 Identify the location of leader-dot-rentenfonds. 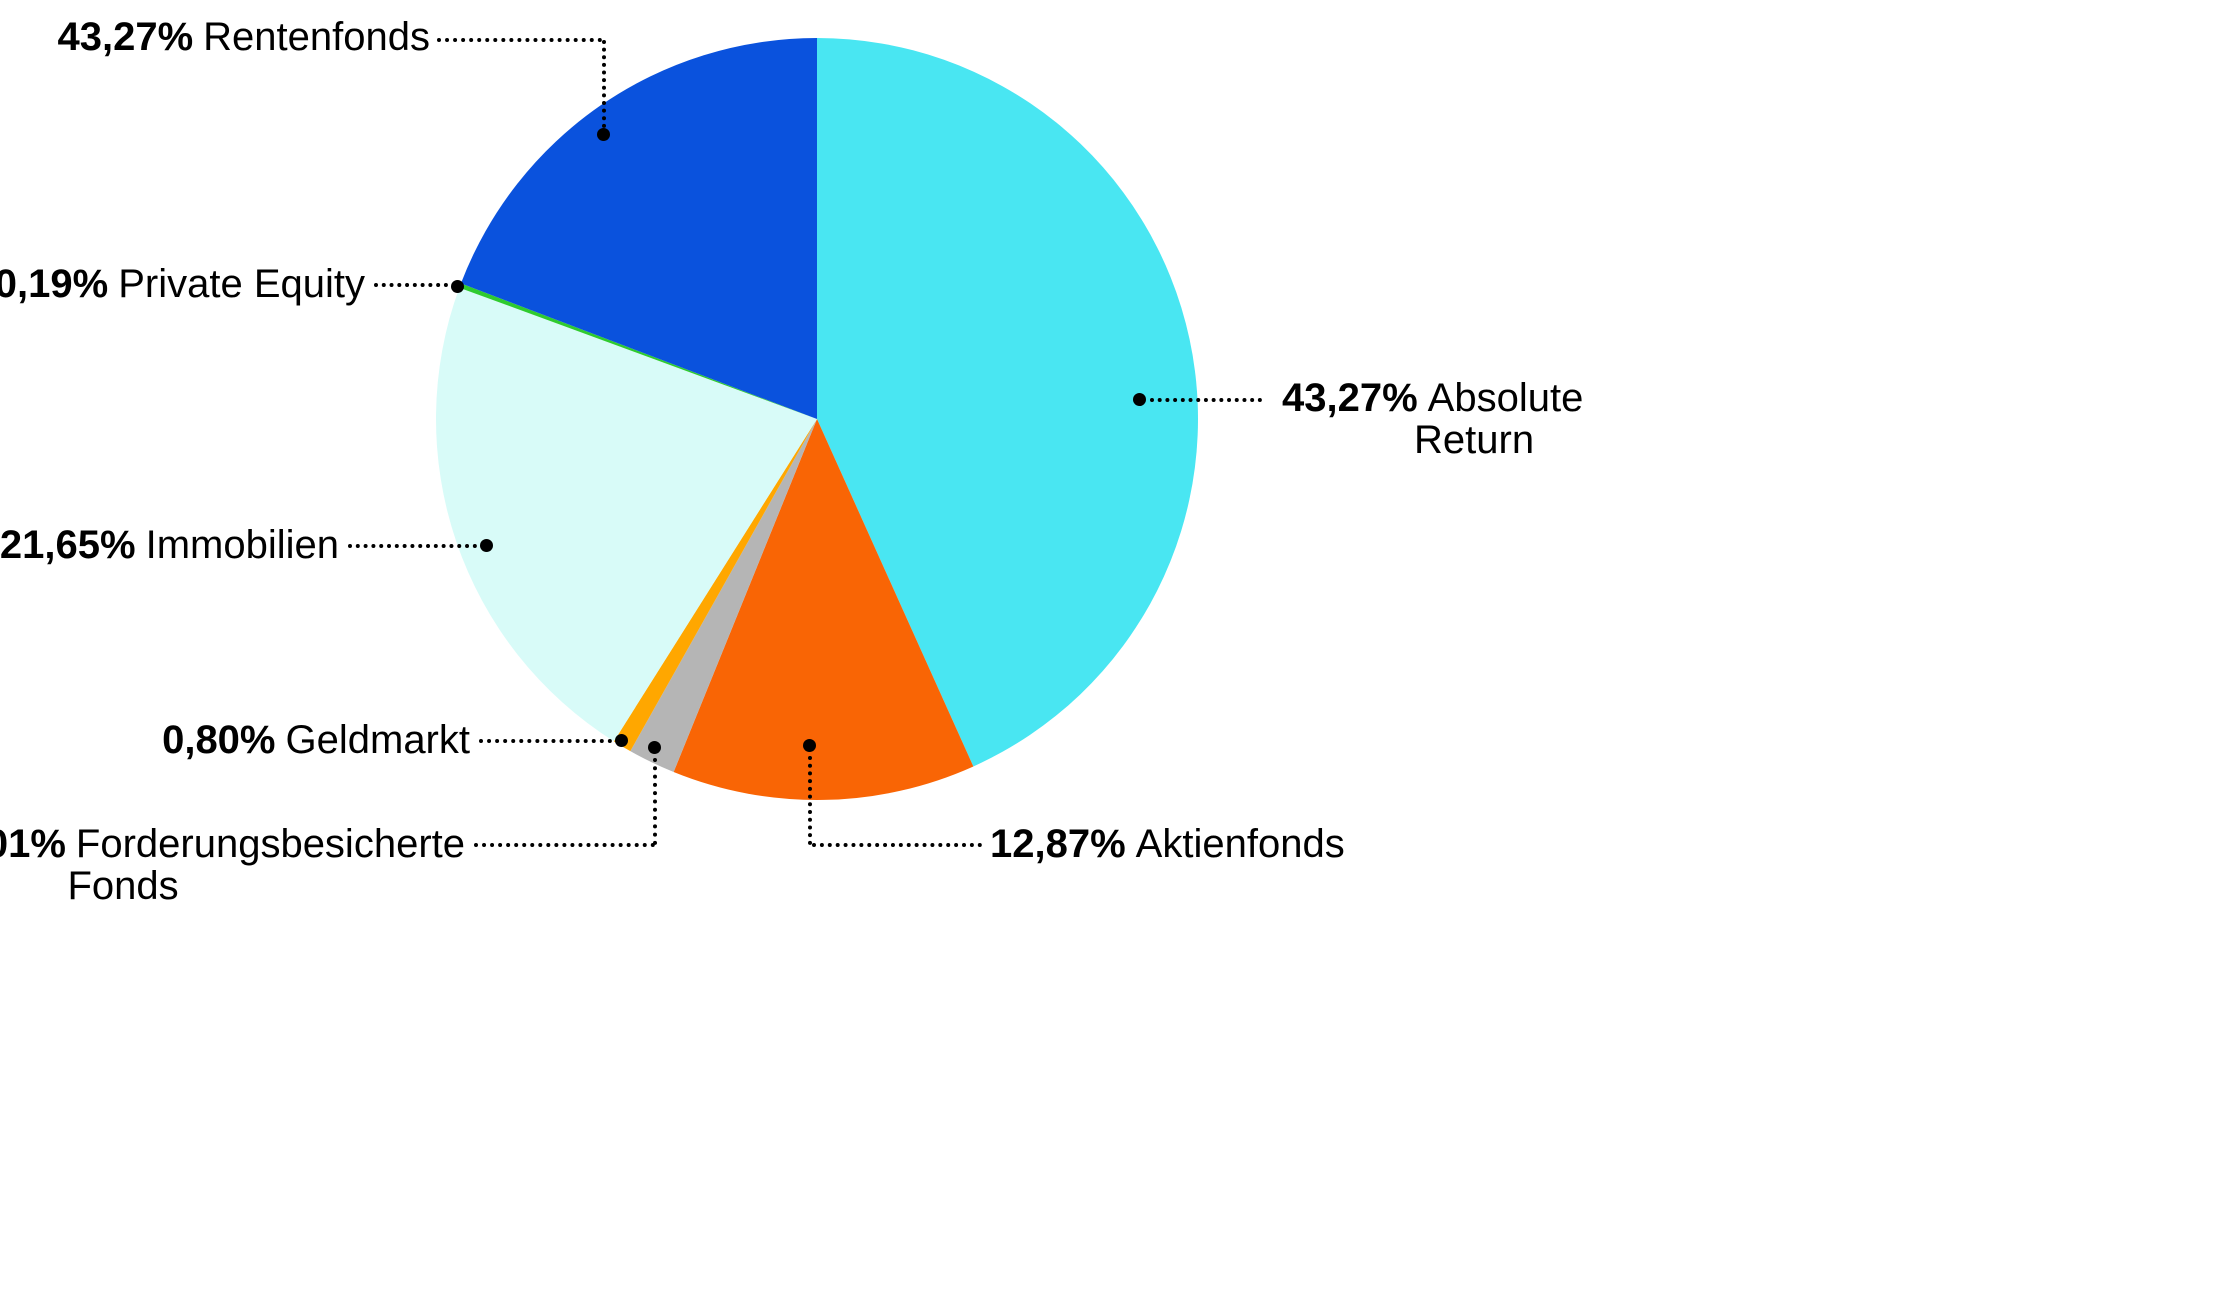
(603, 134).